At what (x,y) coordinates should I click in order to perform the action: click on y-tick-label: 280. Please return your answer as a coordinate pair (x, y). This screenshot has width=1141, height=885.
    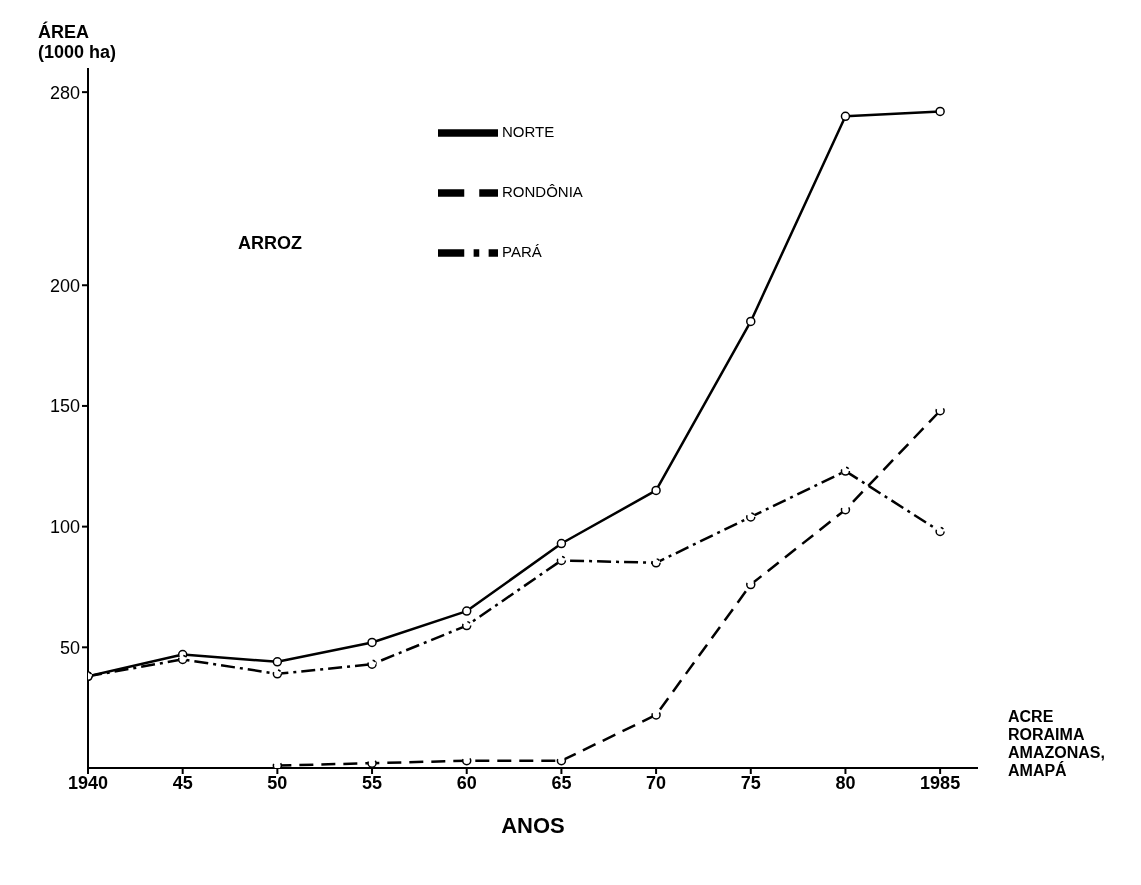
    Looking at the image, I should click on (64, 92).